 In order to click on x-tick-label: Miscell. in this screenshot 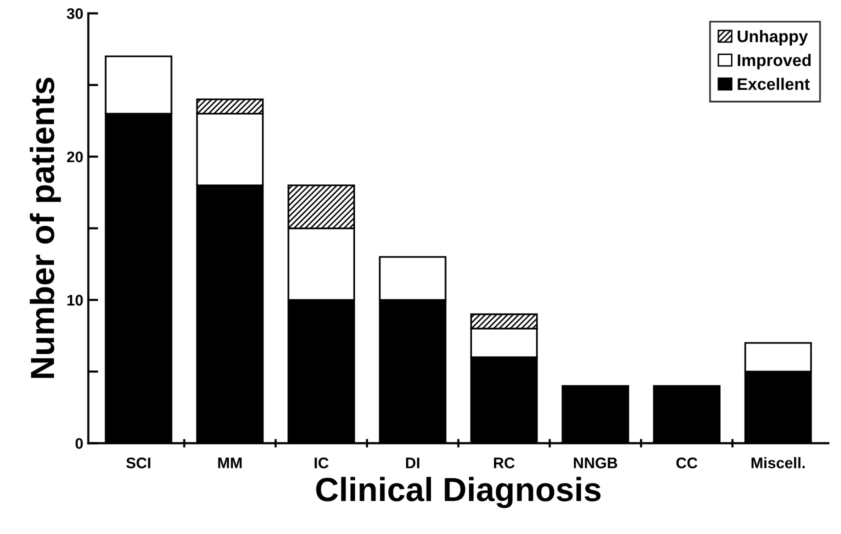, I will do `click(778, 462)`.